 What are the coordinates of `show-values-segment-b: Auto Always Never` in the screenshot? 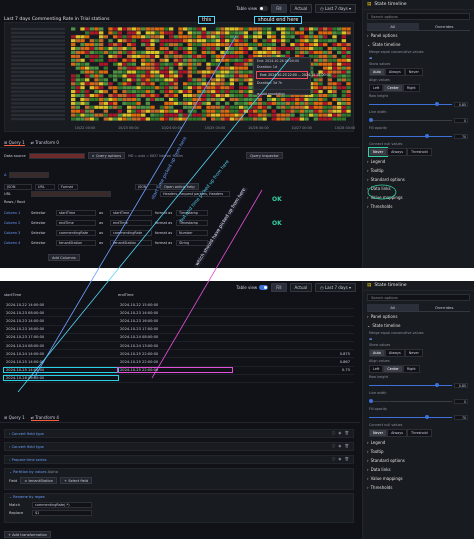 It's located at (418, 353).